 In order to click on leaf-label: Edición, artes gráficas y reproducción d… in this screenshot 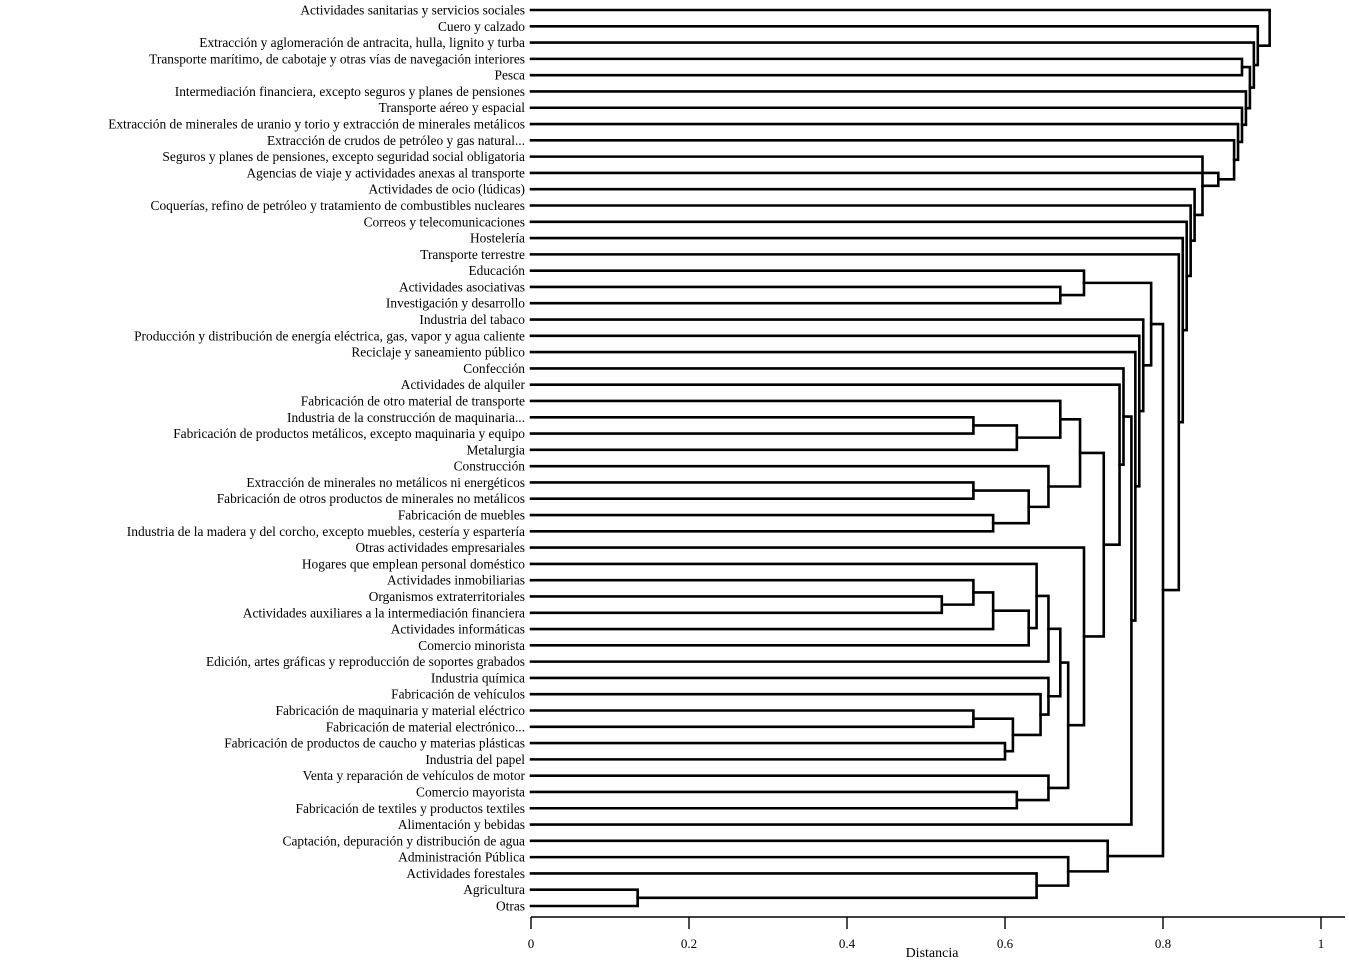, I will do `click(365, 661)`.